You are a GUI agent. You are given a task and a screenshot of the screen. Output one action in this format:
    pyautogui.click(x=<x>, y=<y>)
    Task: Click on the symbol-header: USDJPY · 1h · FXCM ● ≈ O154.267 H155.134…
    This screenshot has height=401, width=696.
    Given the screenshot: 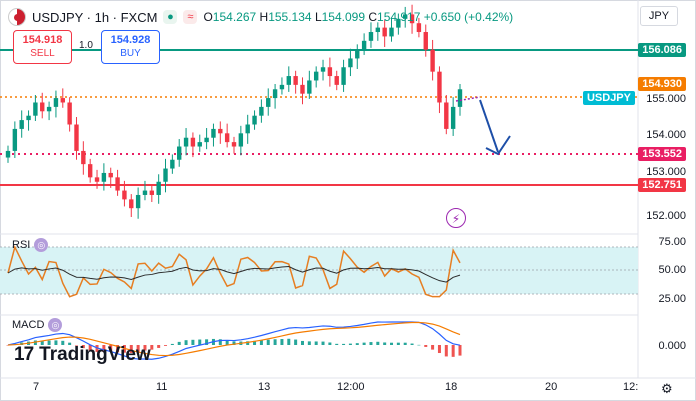 What is the action you would take?
    pyautogui.click(x=260, y=17)
    